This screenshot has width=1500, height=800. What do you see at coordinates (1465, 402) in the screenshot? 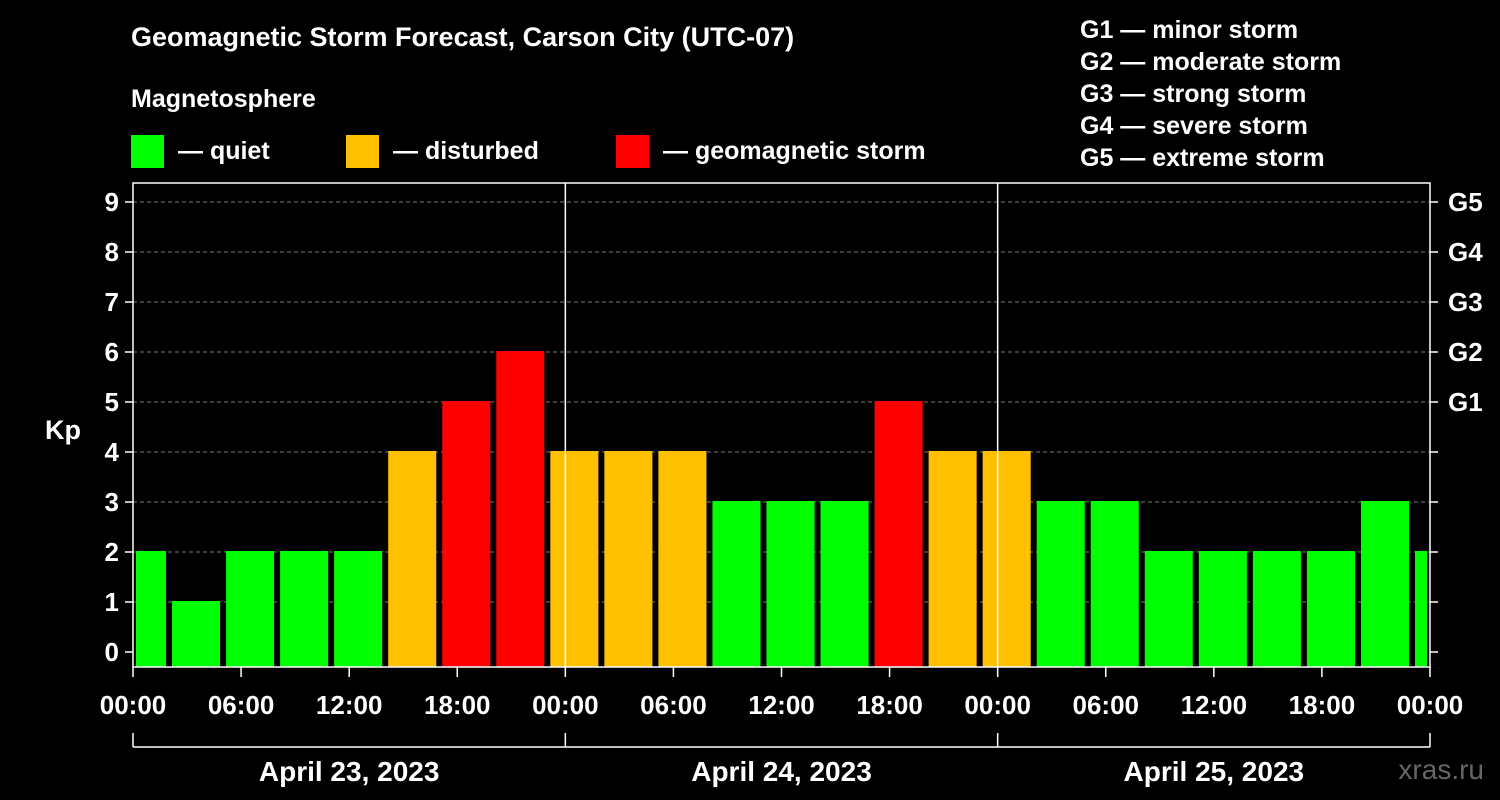
I see `g-level-label: G1` at bounding box center [1465, 402].